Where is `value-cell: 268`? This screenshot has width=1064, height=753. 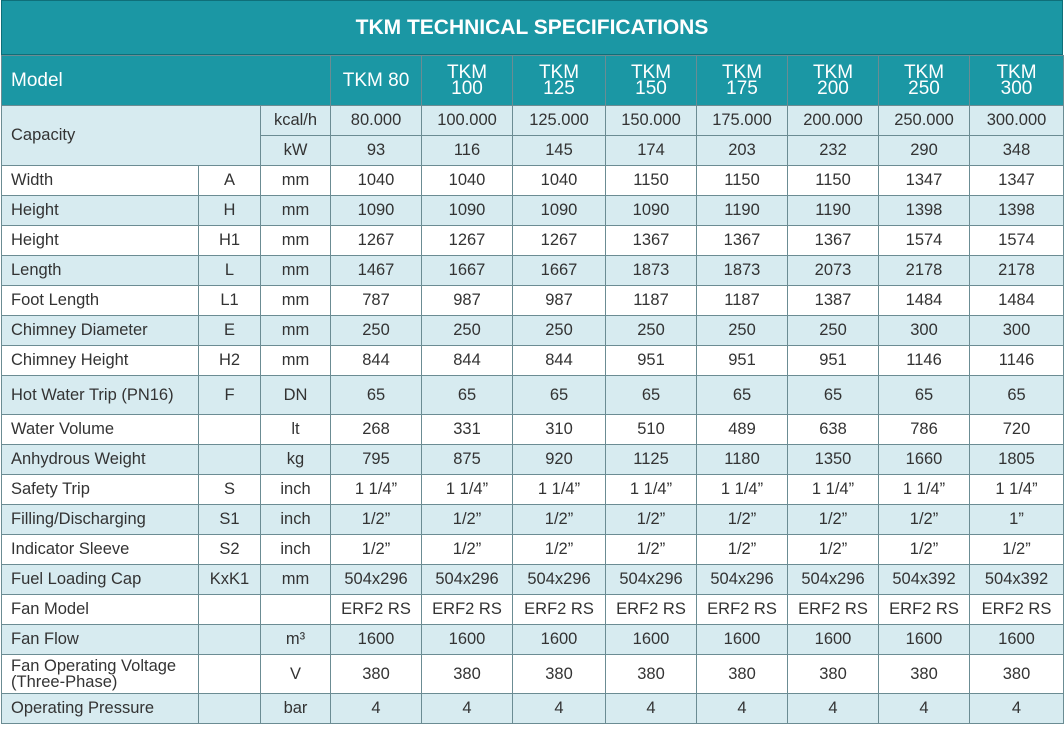 value-cell: 268 is located at coordinates (376, 429).